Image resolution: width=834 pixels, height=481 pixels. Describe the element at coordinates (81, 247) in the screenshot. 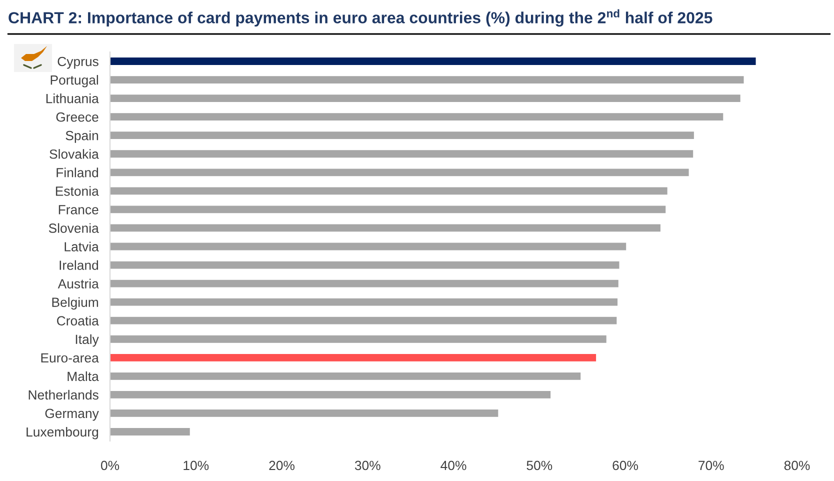

I see `y-tick-label: Latvia` at that location.